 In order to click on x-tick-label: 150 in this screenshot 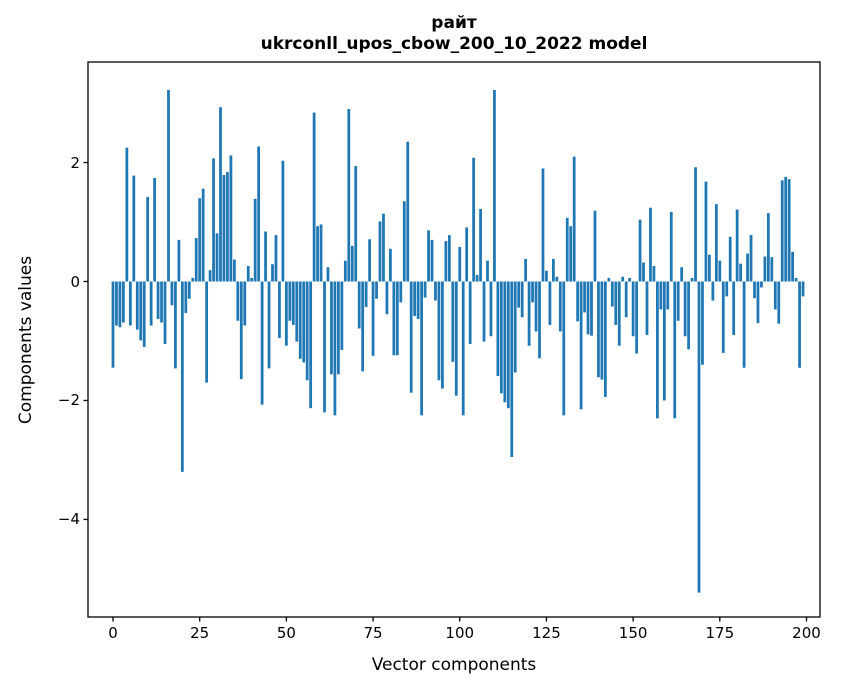, I will do `click(633, 633)`.